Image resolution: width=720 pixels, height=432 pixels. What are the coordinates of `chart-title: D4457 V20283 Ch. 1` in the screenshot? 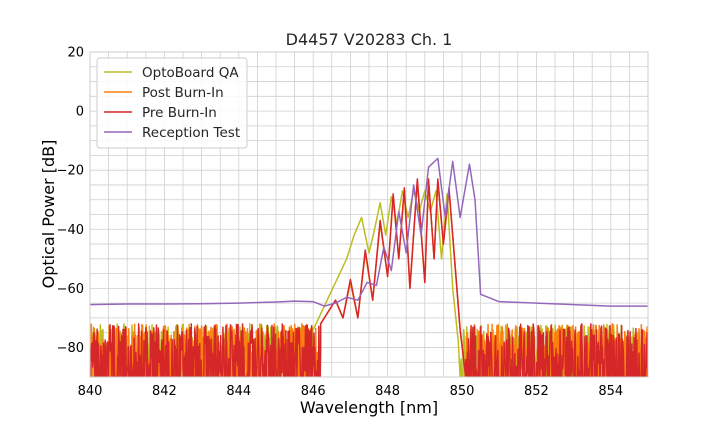 It's located at (369, 39).